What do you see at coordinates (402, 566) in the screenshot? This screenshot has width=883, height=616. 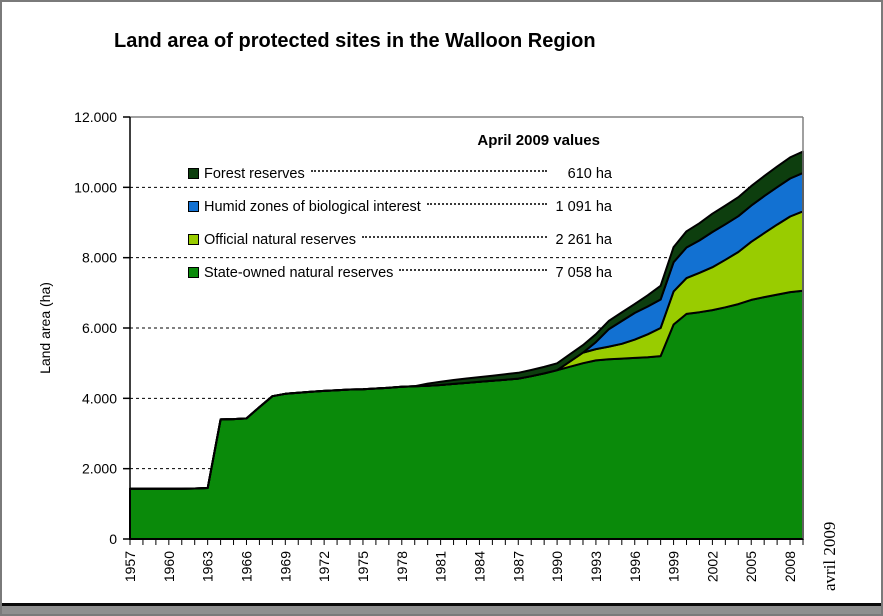 I see `x-tick-label: 1978` at bounding box center [402, 566].